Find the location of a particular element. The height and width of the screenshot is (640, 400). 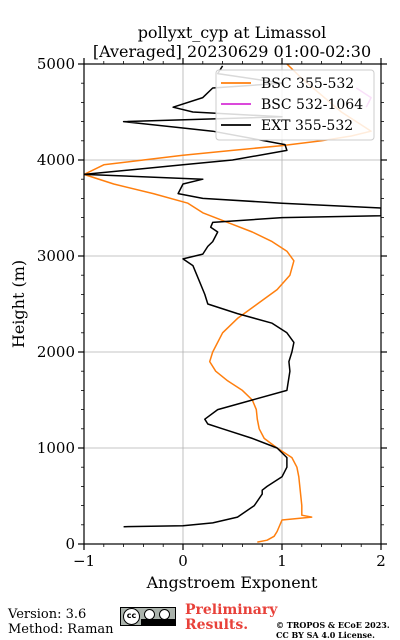

legend-box is located at coordinates (295, 105).